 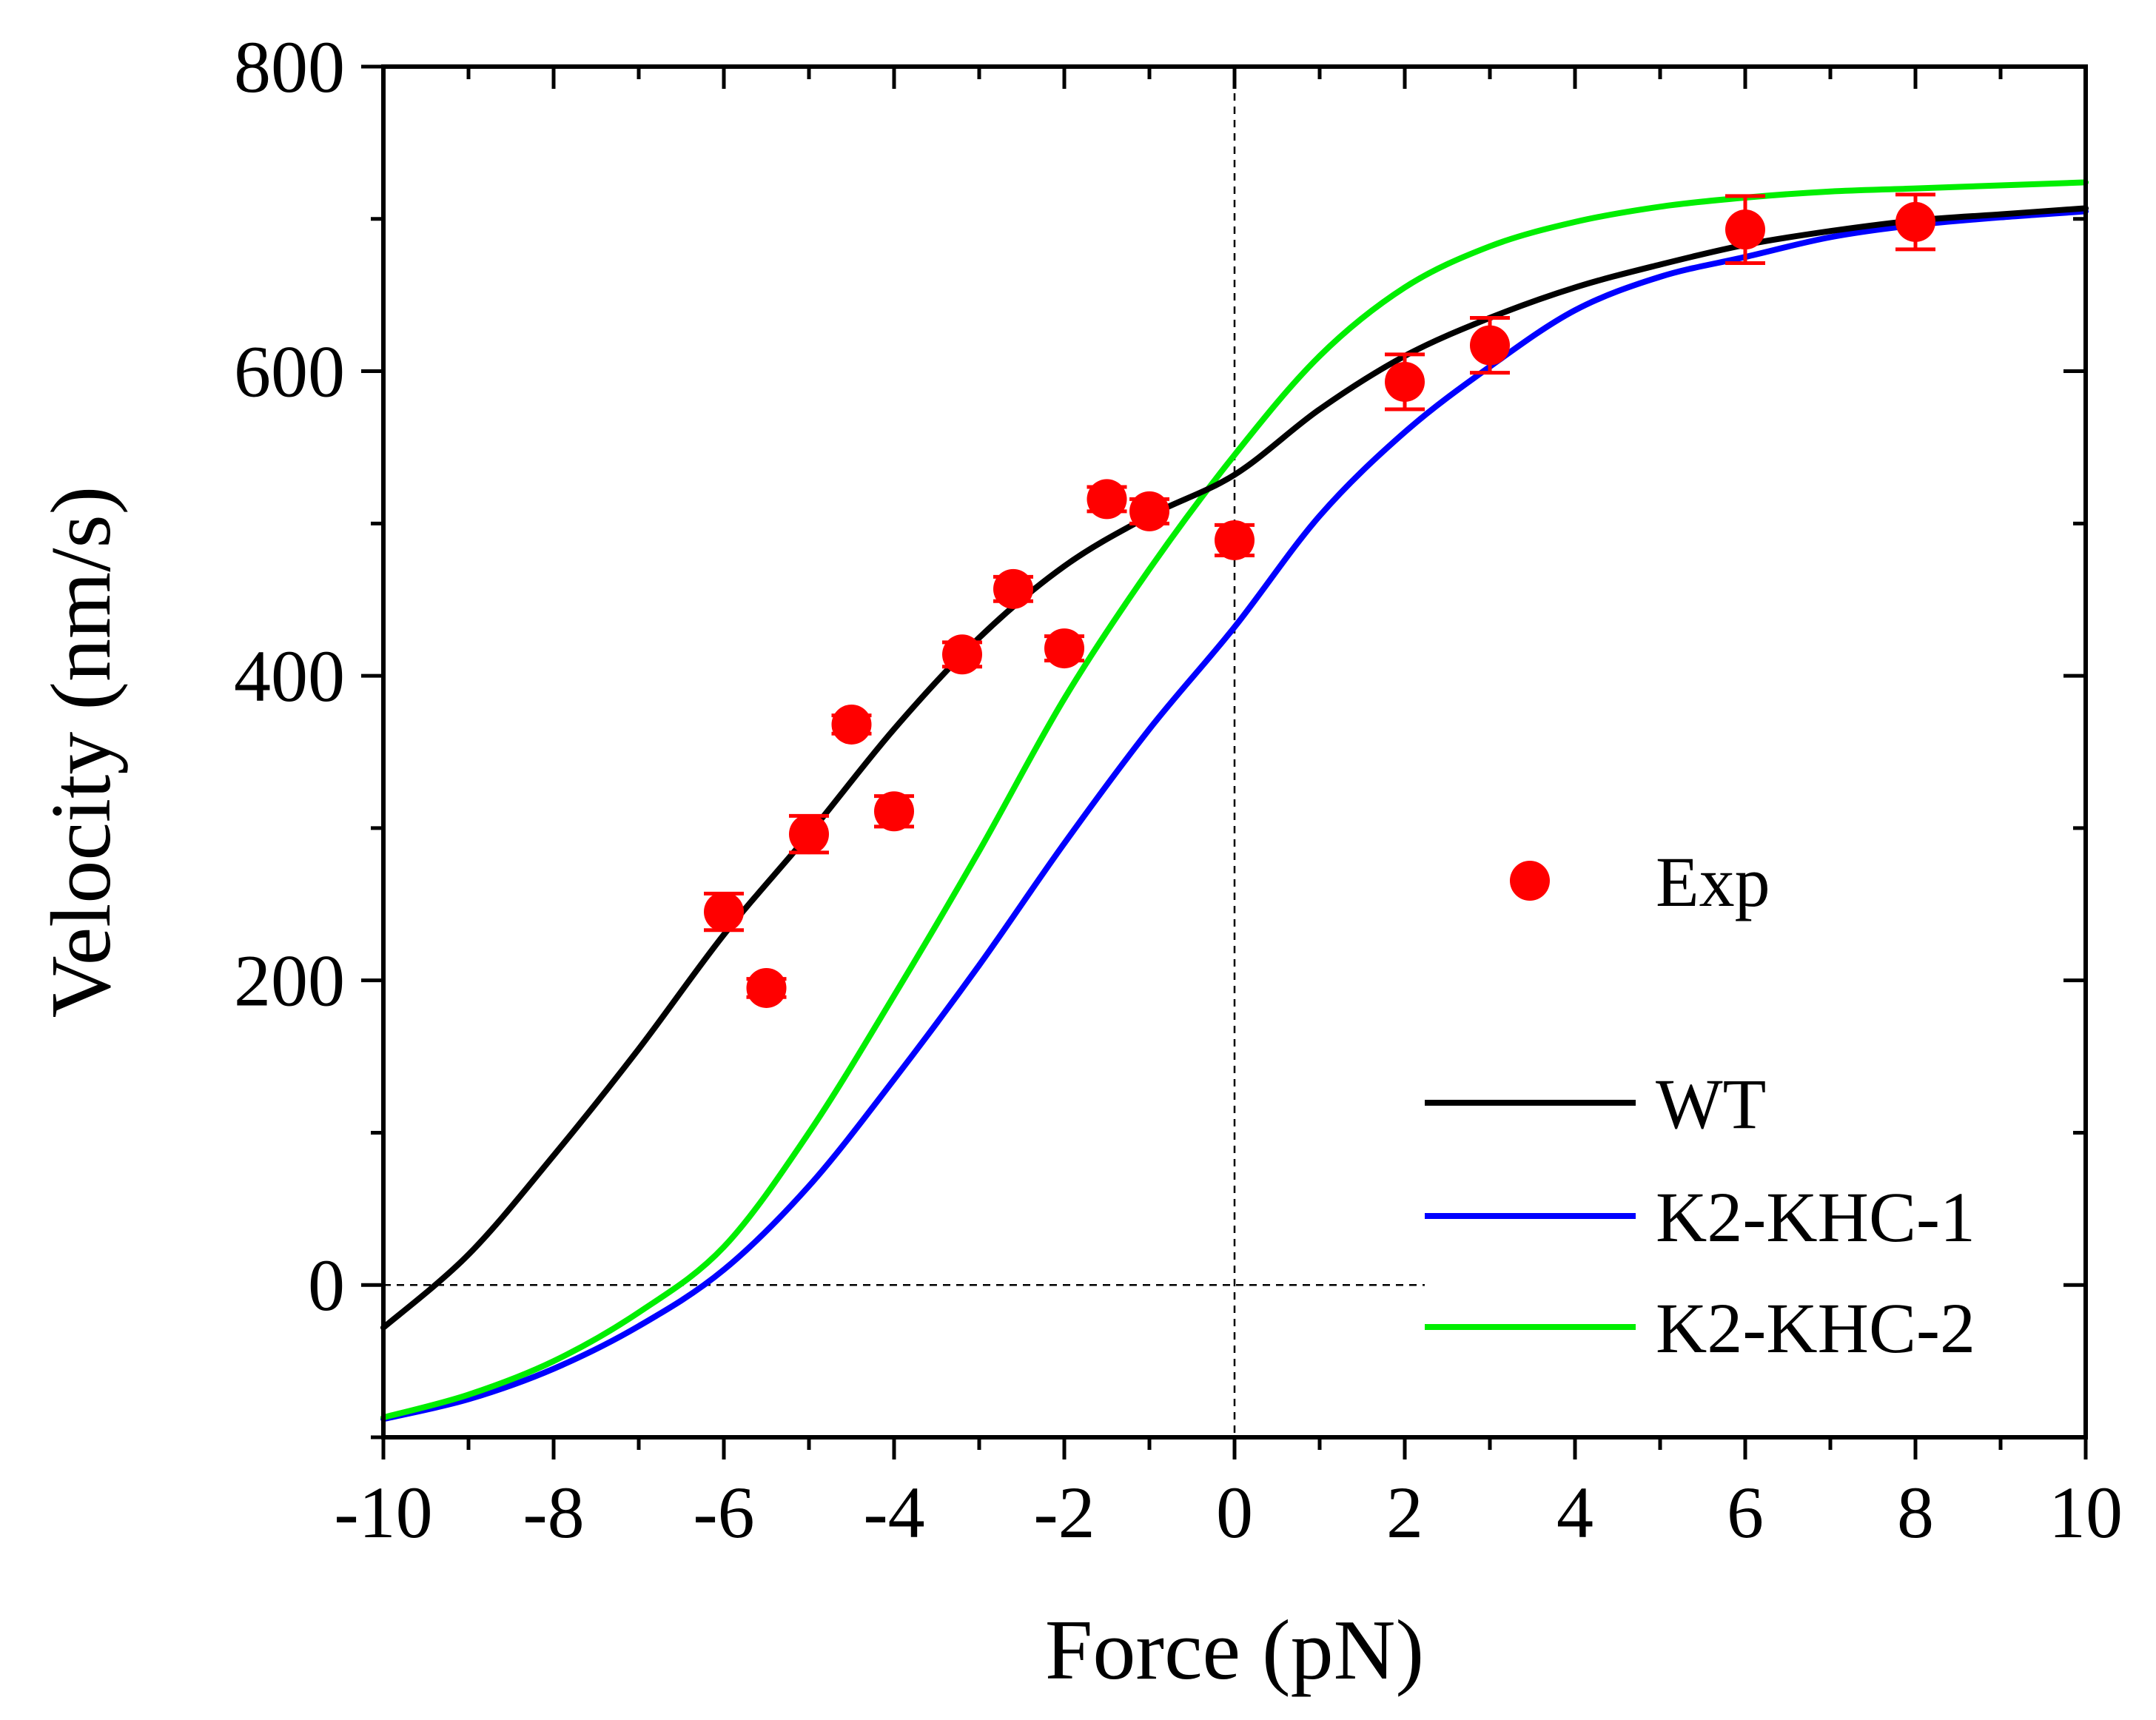 What do you see at coordinates (289, 372) in the screenshot?
I see `y-tick-label: 600` at bounding box center [289, 372].